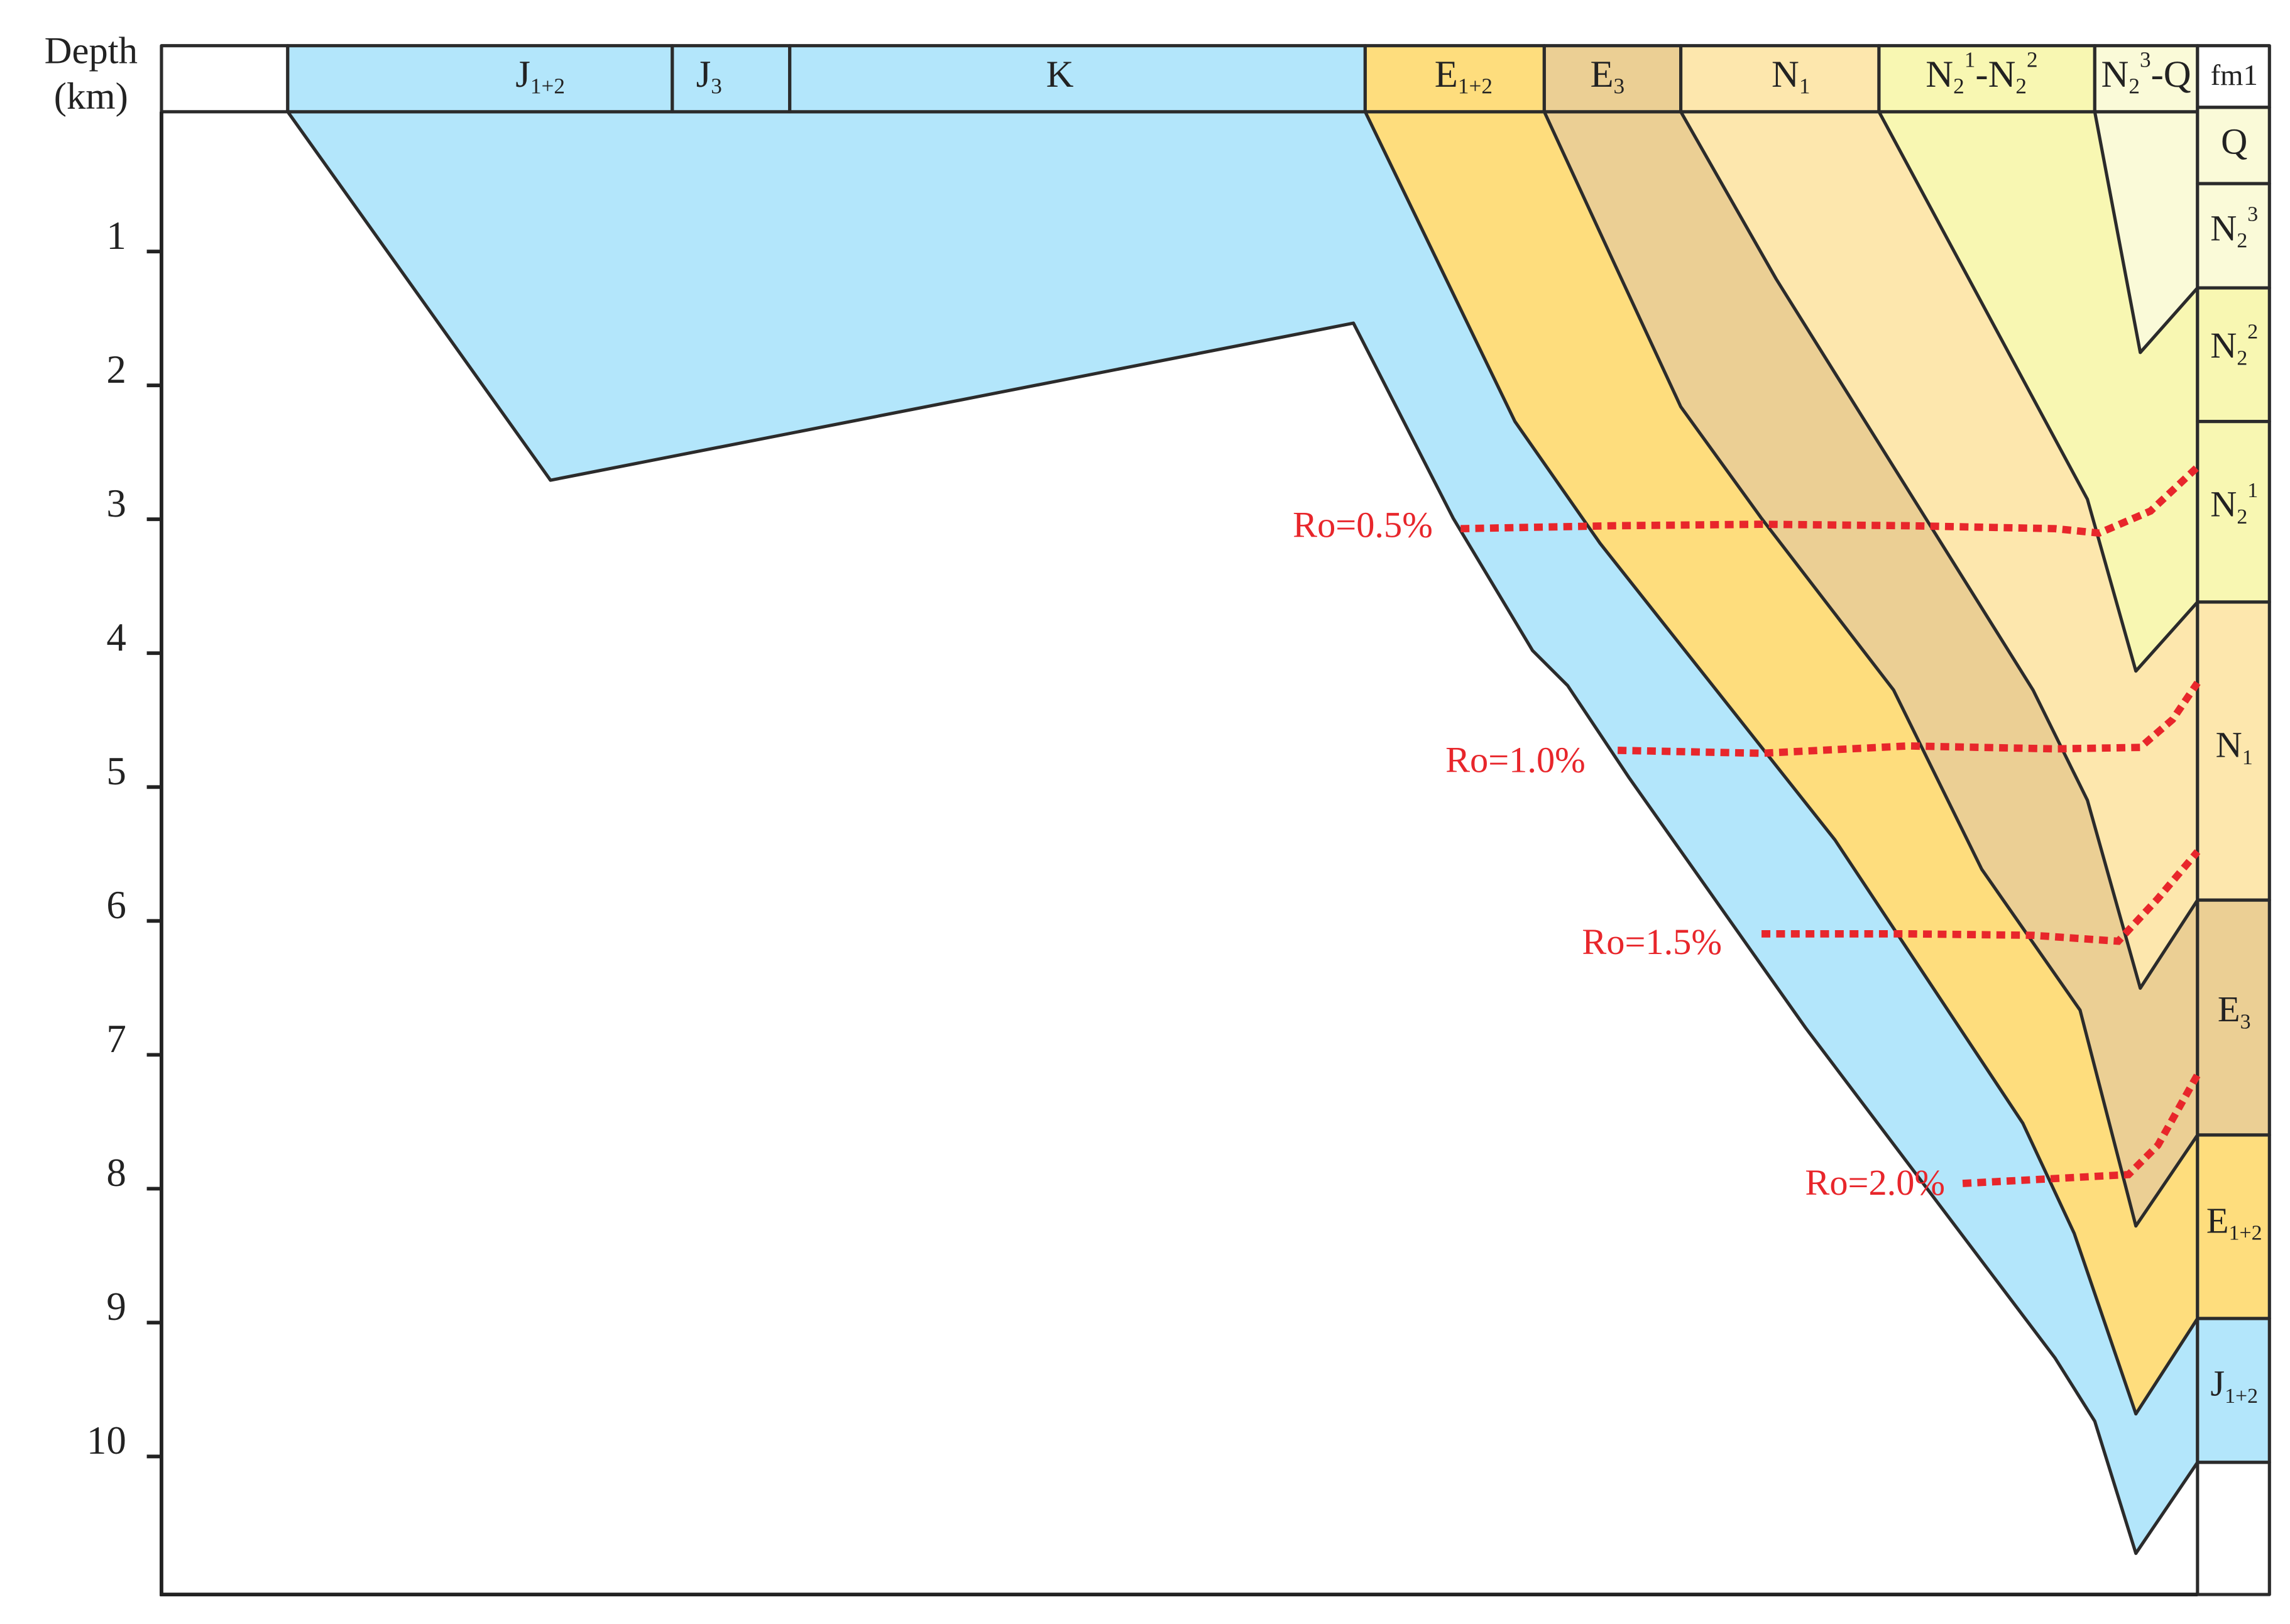  I want to click on column-label: E1+2, so click(2234, 1222).